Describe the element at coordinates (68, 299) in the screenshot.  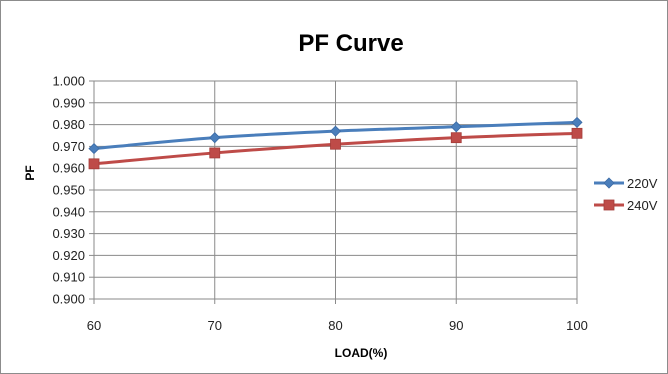
I see `y-tick-label: 0.900` at that location.